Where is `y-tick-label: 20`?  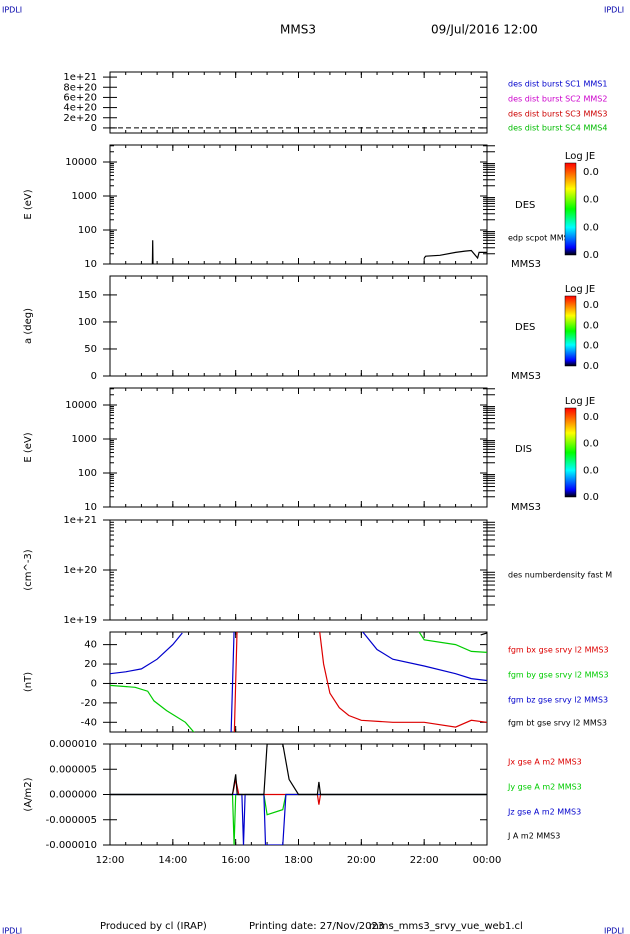 y-tick-label: 20 is located at coordinates (90, 664).